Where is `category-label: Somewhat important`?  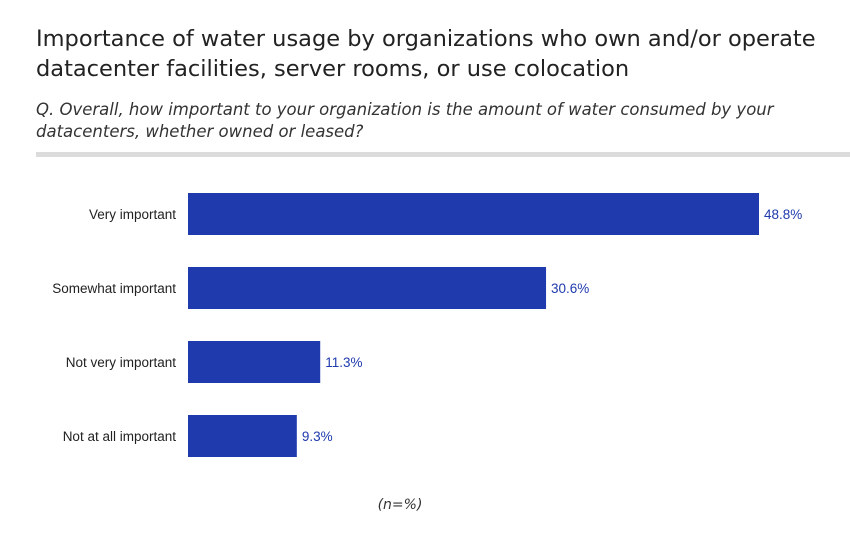 category-label: Somewhat important is located at coordinates (114, 288).